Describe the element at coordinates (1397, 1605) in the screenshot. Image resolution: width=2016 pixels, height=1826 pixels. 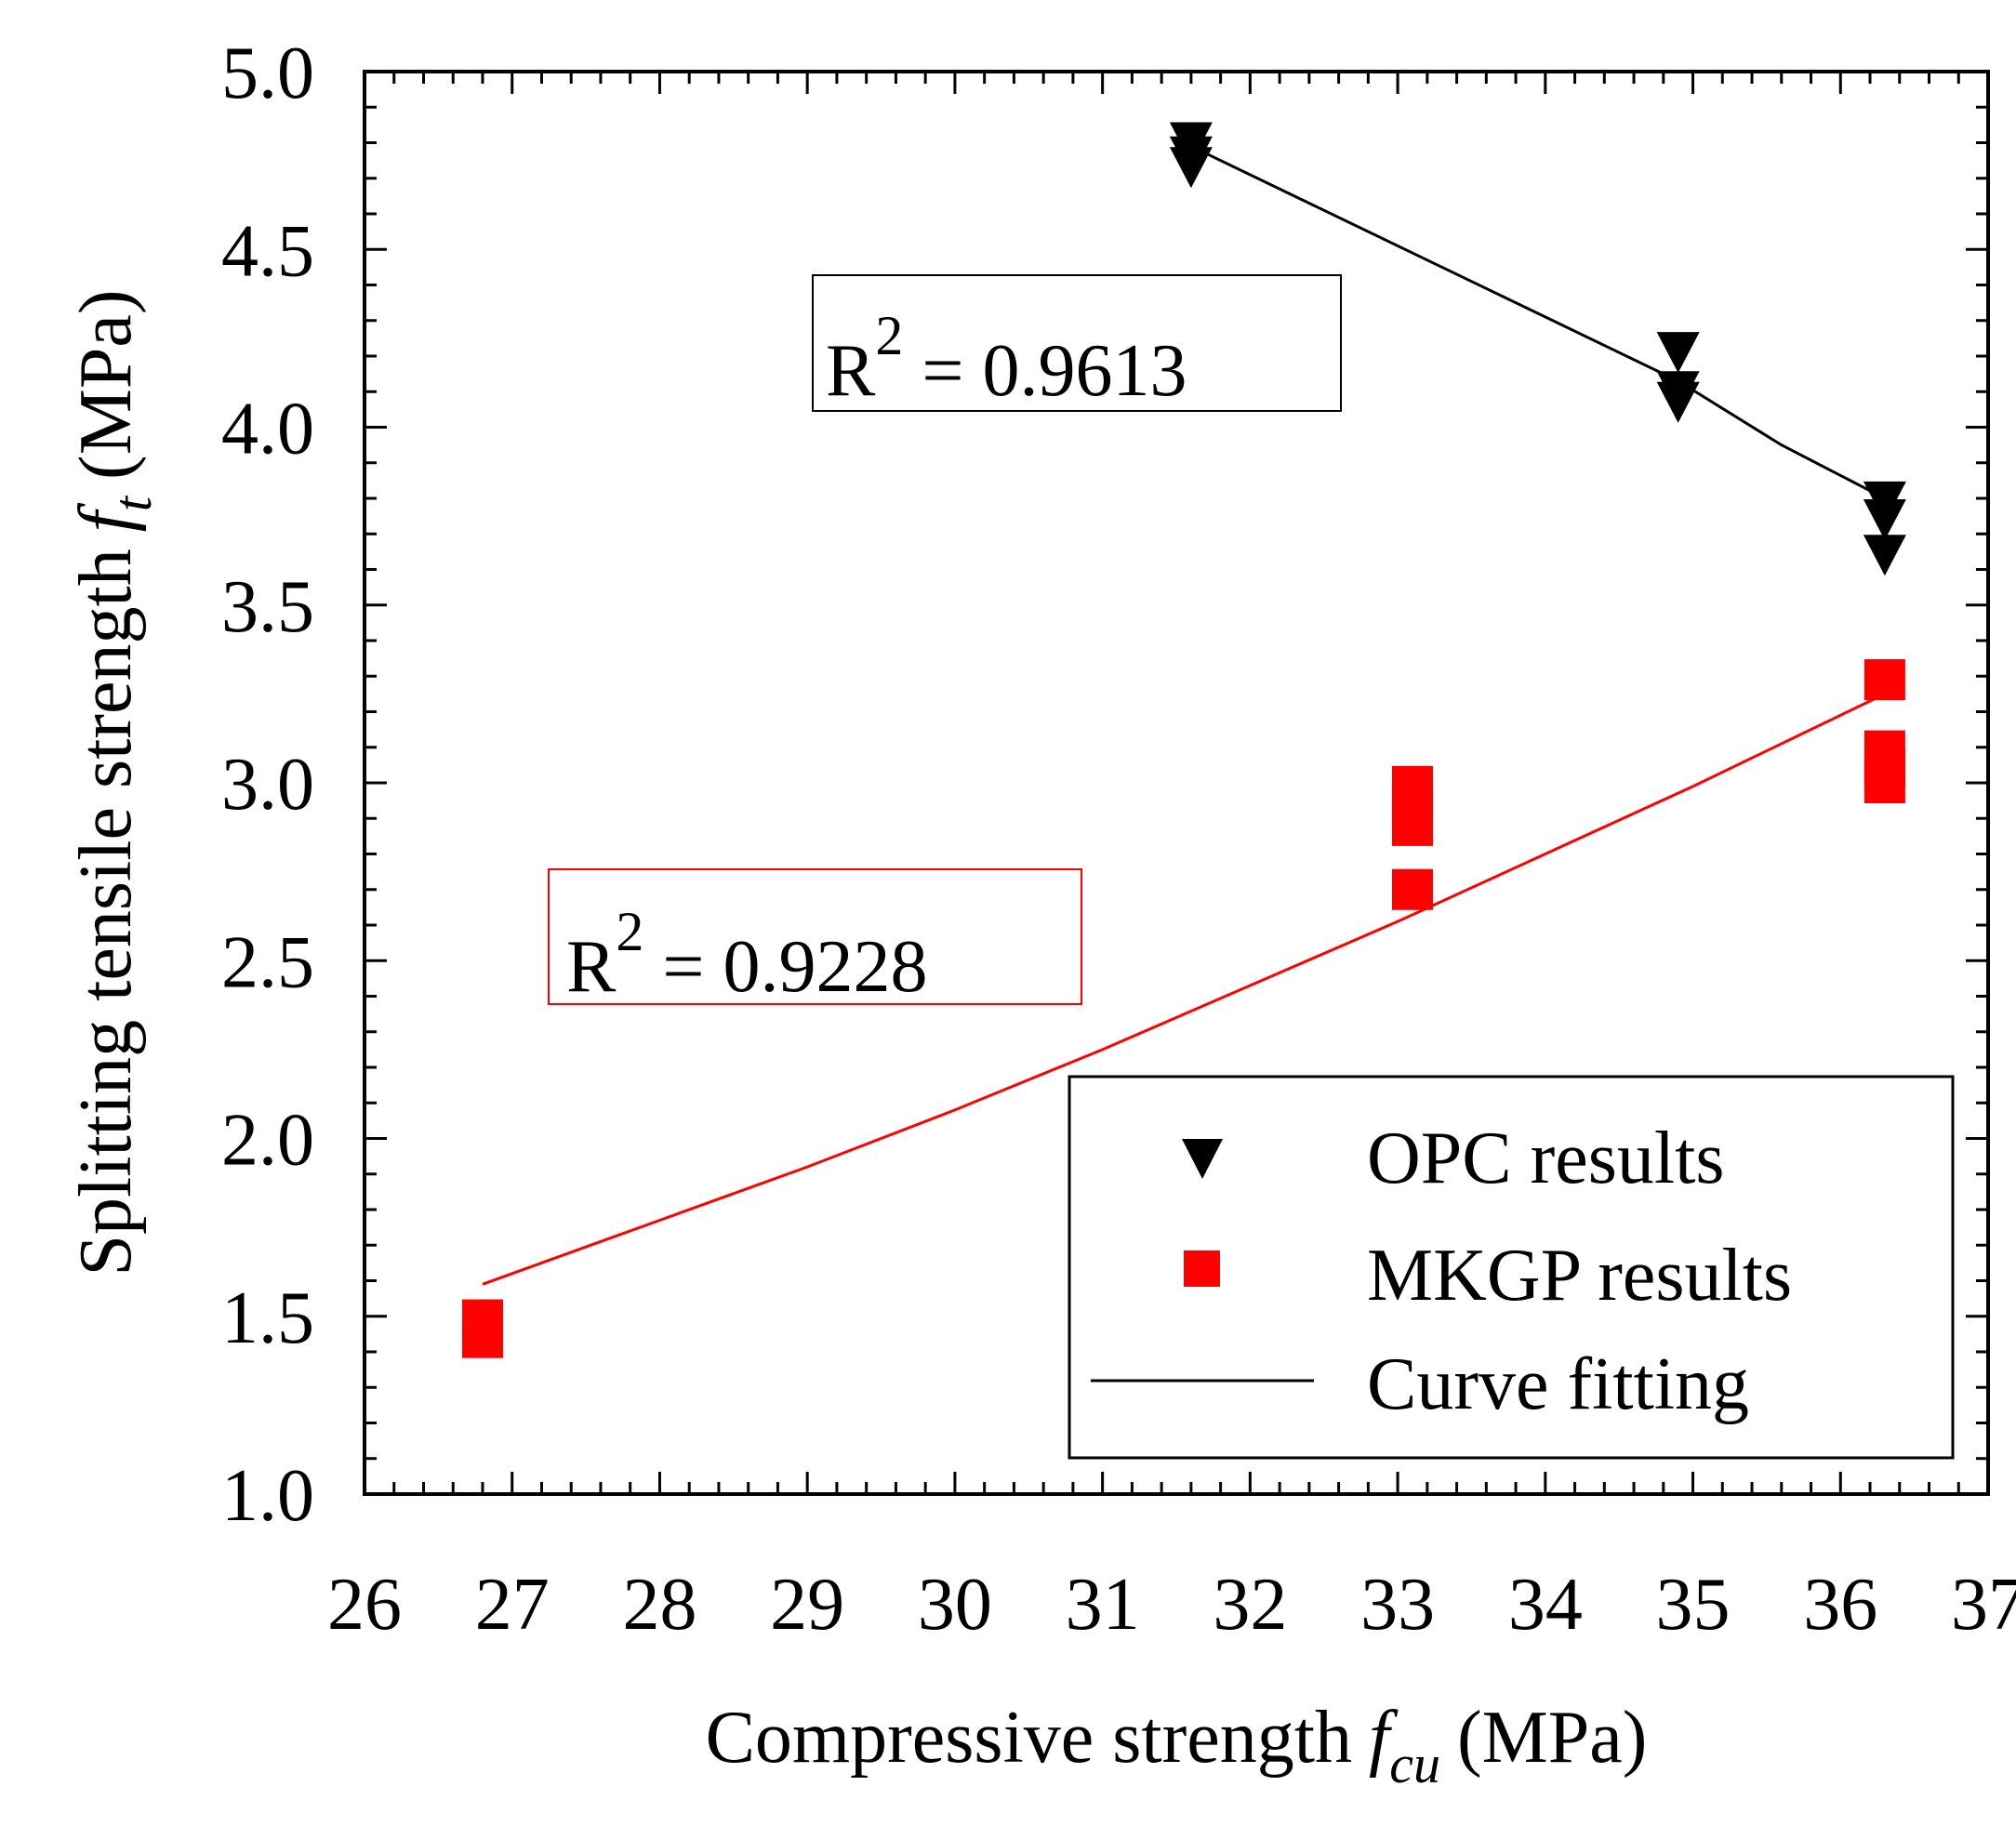
I see `x-tick-label: 33` at that location.